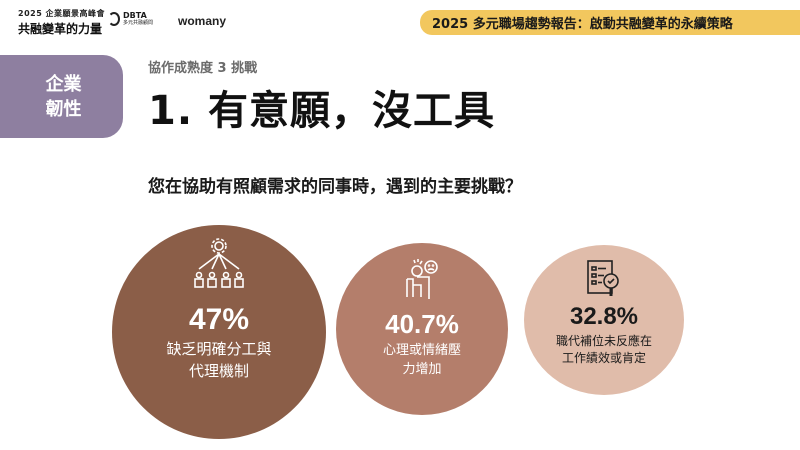  I want to click on stat-circle-3: 32.8% 職代補位未反應在 工作績效或肯定, so click(604, 320).